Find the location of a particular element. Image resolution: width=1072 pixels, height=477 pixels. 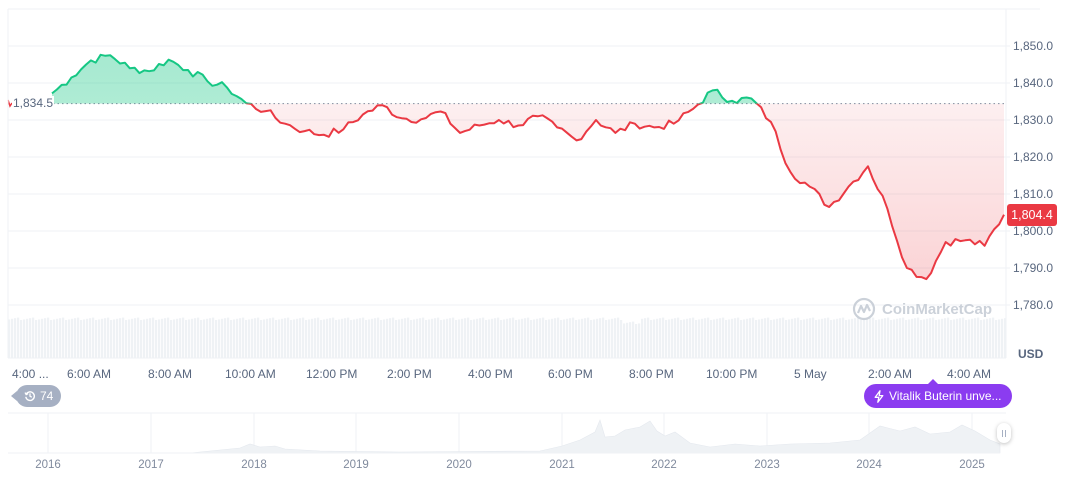

navigator-year-label: 2025 is located at coordinates (972, 465).